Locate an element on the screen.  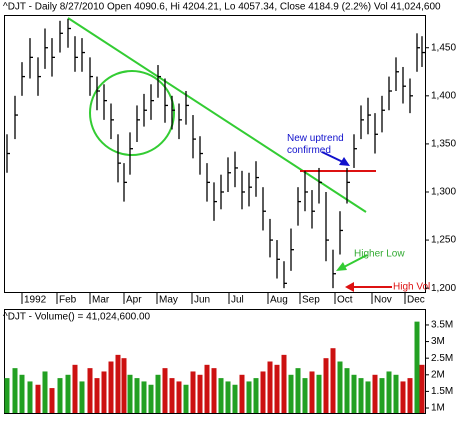
x-tick-label: Nov is located at coordinates (383, 300).